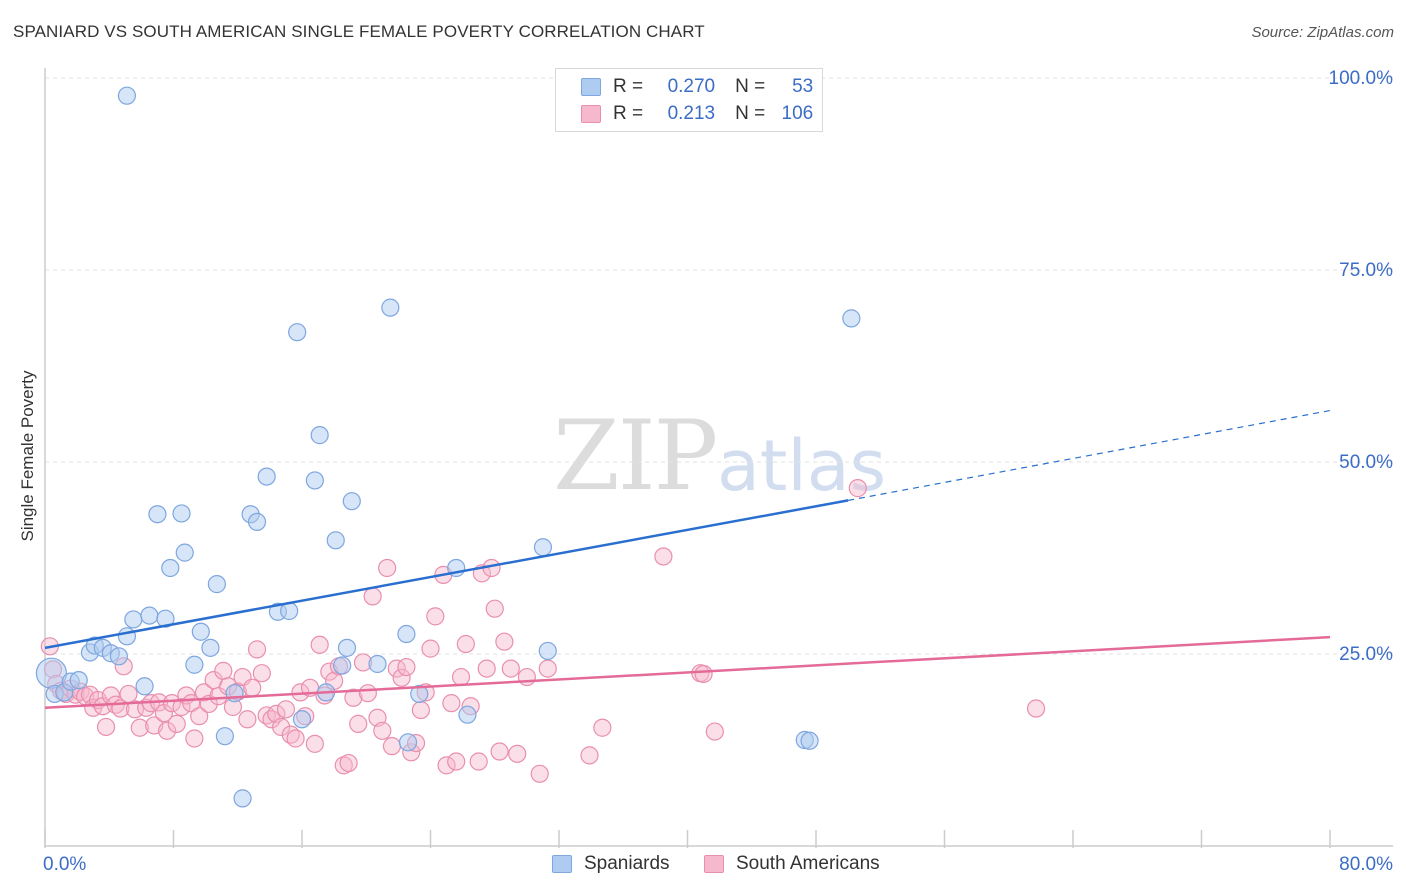 The width and height of the screenshot is (1406, 892). Describe the element at coordinates (27, 456) in the screenshot. I see `y-axis-label: Single Female Poverty` at that location.